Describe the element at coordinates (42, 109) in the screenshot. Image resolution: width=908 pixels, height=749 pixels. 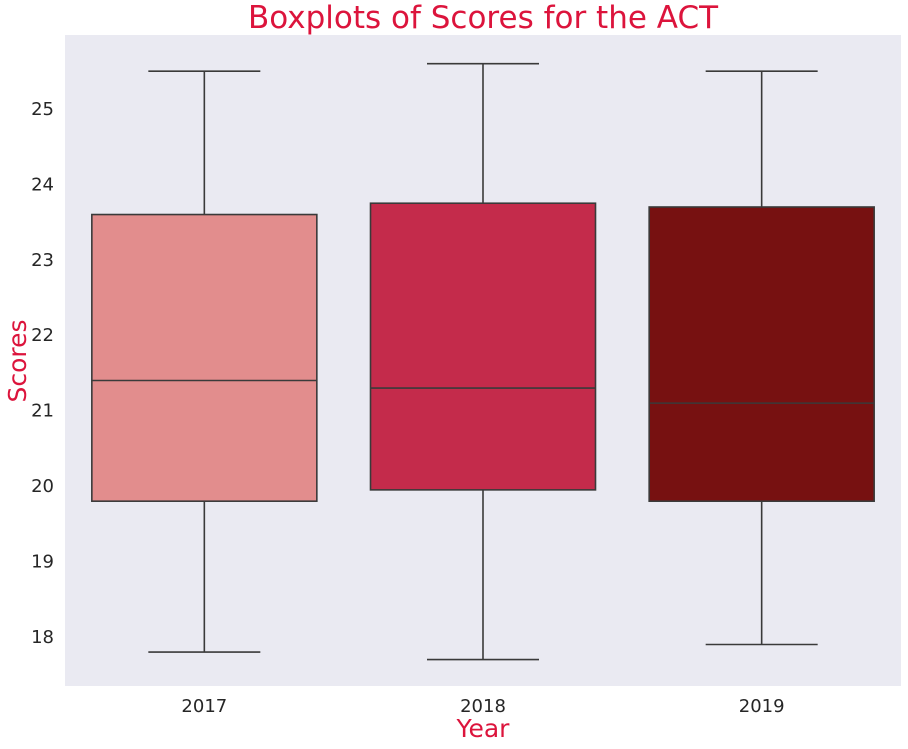
I see `y-tick-25: 25` at that location.